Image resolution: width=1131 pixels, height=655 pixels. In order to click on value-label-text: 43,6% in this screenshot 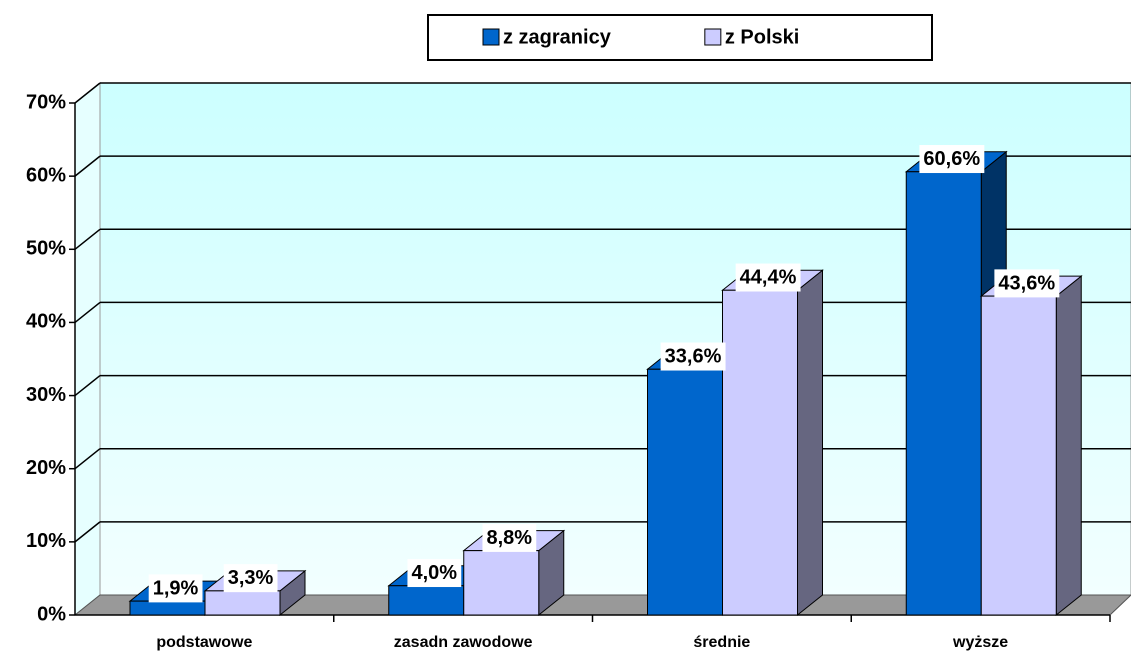, I will do `click(1026, 283)`.